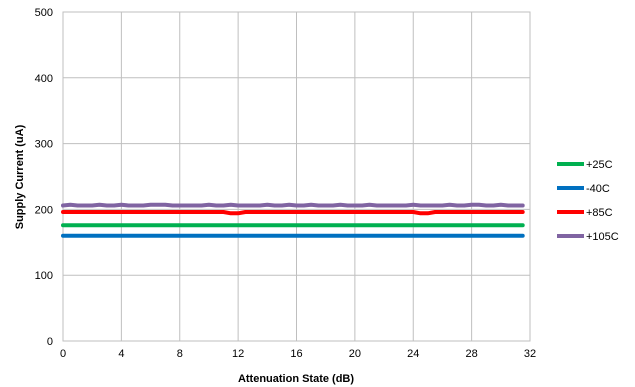  I want to click on x-tick-label: 16, so click(296, 354).